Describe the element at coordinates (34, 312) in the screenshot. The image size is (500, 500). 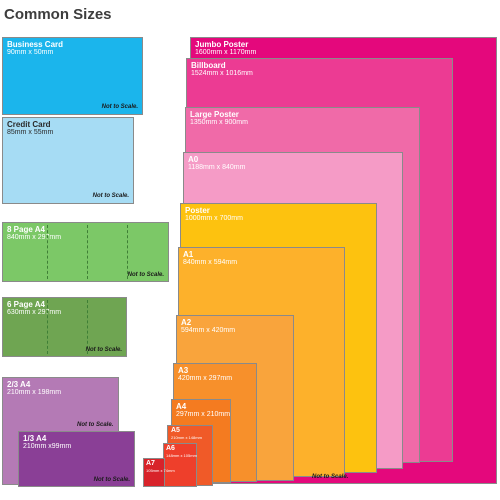
I see `six-page-a4-dims: 630mm x 297mm` at that location.